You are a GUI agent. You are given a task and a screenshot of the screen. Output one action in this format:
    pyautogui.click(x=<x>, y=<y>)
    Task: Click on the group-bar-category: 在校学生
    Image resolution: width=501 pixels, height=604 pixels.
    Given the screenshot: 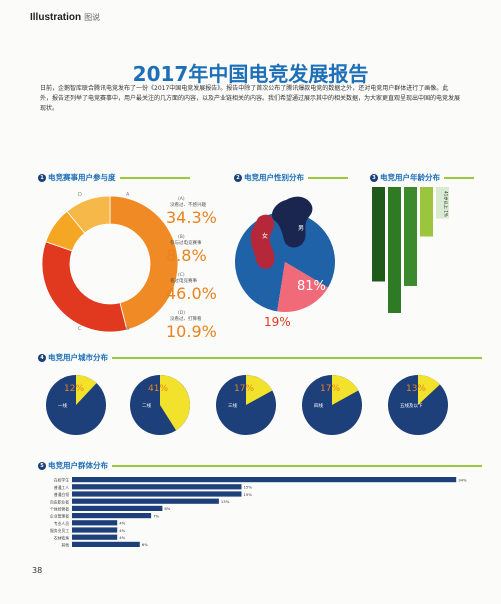 What is the action you would take?
    pyautogui.click(x=61, y=480)
    